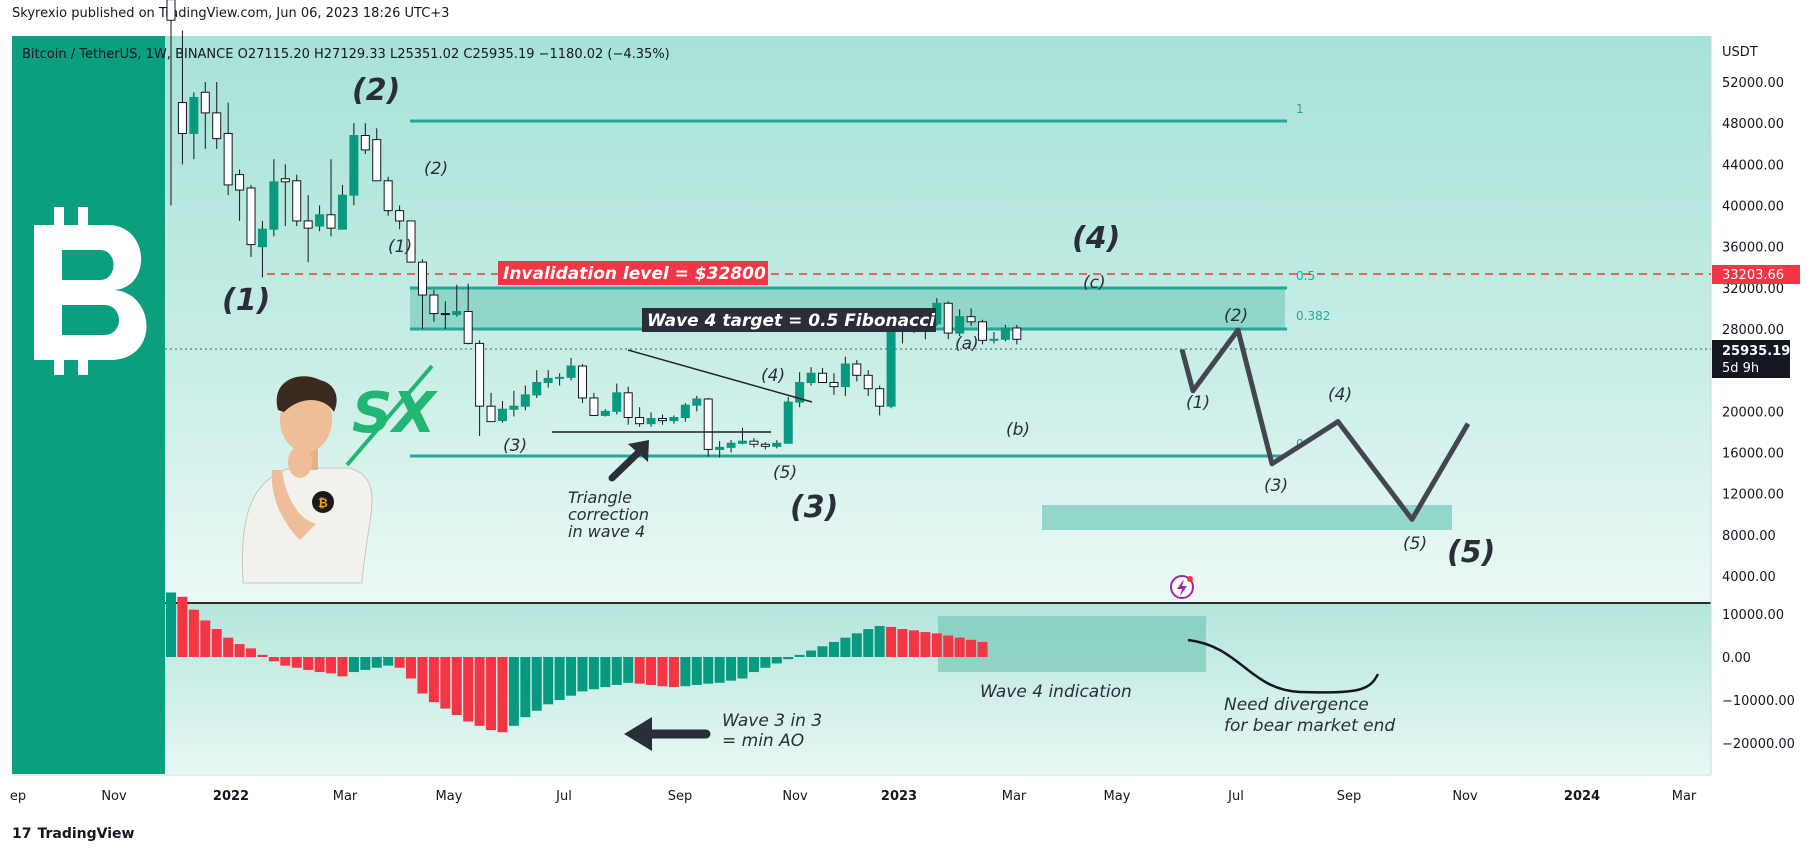 Image resolution: width=1814 pixels, height=856 pixels. What do you see at coordinates (395, 413) in the screenshot?
I see `brand-logo-text: SX` at bounding box center [395, 413].